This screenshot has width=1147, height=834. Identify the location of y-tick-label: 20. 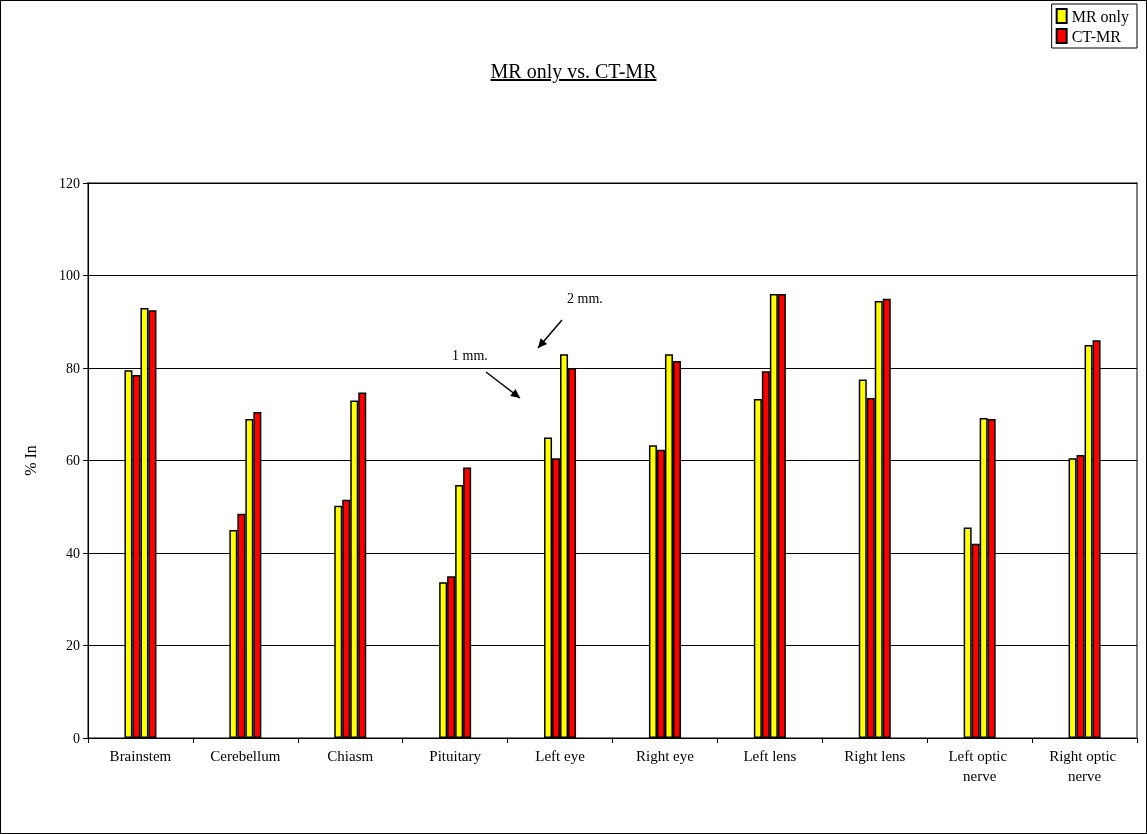
(73, 645).